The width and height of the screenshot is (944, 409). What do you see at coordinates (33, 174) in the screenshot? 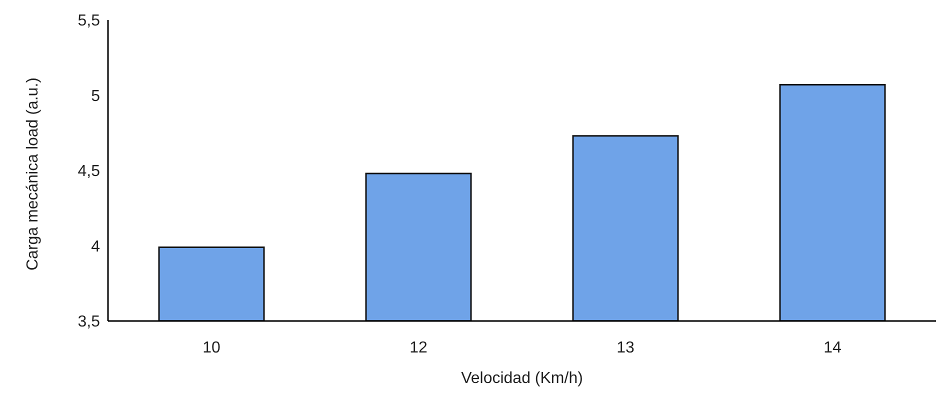
I see `y-axis-title: Carga mecánica load (a.u.)` at bounding box center [33, 174].